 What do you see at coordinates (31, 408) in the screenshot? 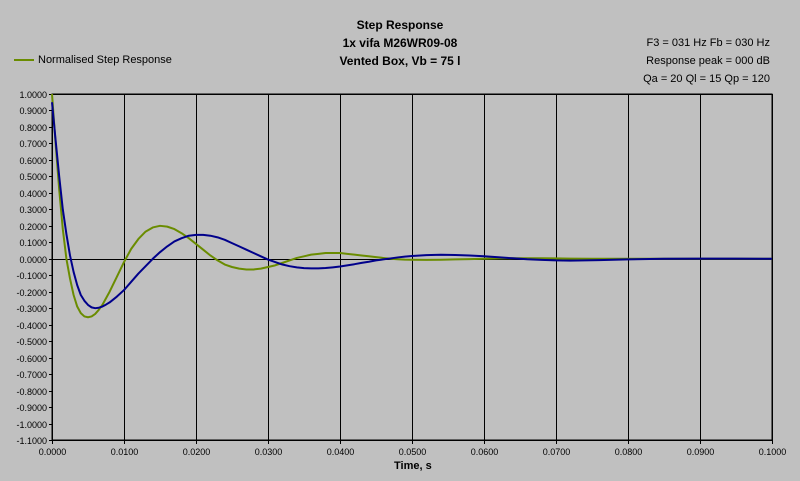
I see `y-tick-label: -0.9000` at bounding box center [31, 408].